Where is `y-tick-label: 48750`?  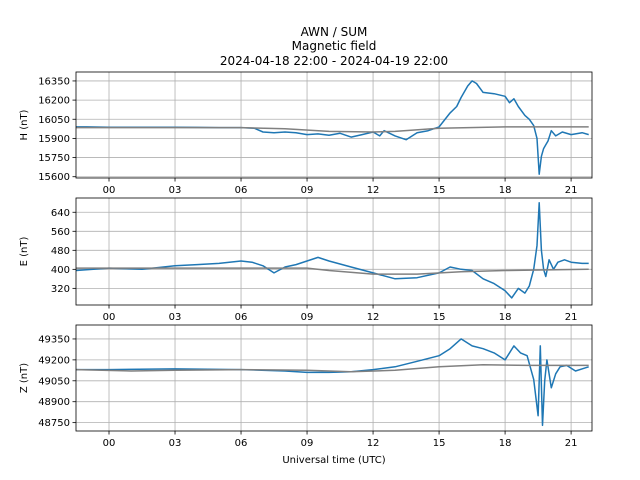
y-tick-label: 48750 is located at coordinates (54, 423).